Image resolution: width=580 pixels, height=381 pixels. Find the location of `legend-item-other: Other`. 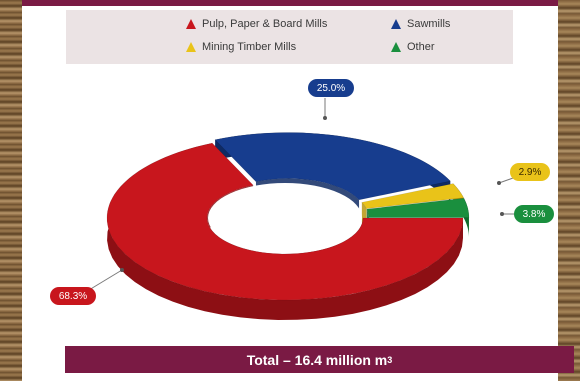

legend-item-other: Other is located at coordinates (413, 47).